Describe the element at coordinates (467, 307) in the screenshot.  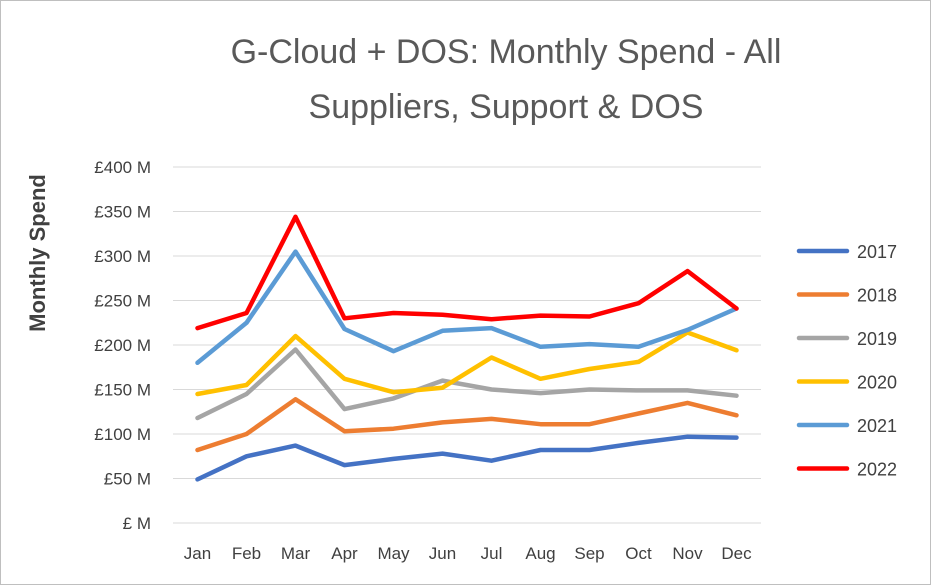
I see `series-line-2021` at that location.